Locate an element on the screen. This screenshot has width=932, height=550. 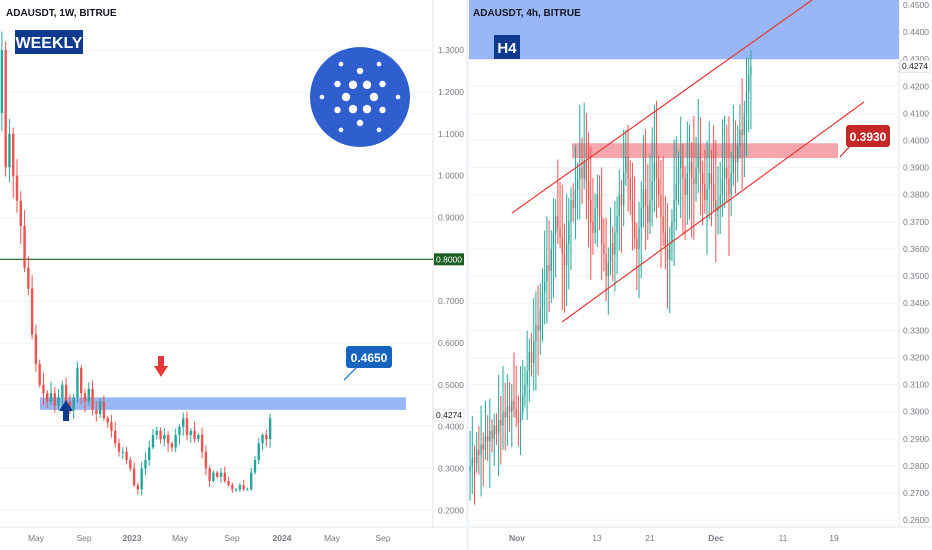
channel-lower-line is located at coordinates (713, 212).